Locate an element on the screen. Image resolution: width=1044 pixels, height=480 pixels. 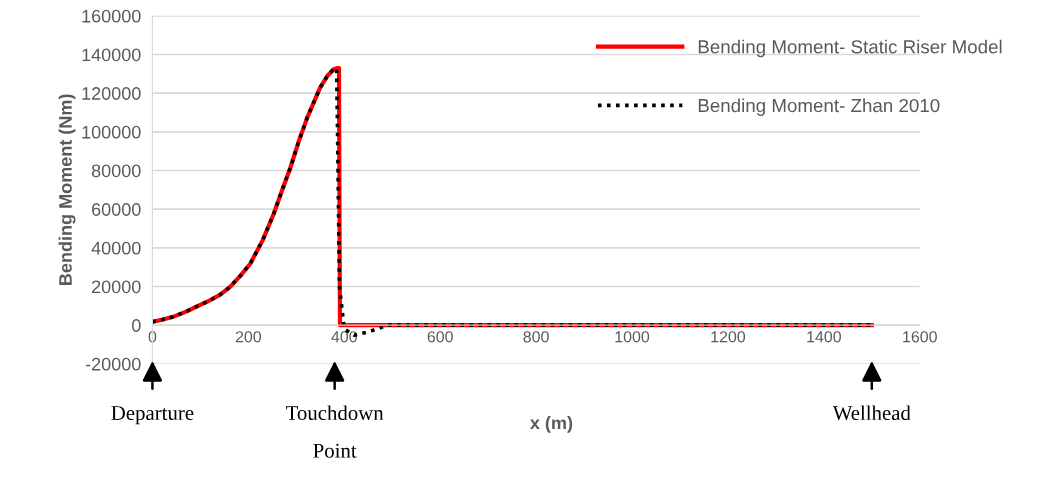
x-tick-label: 200 is located at coordinates (248, 337).